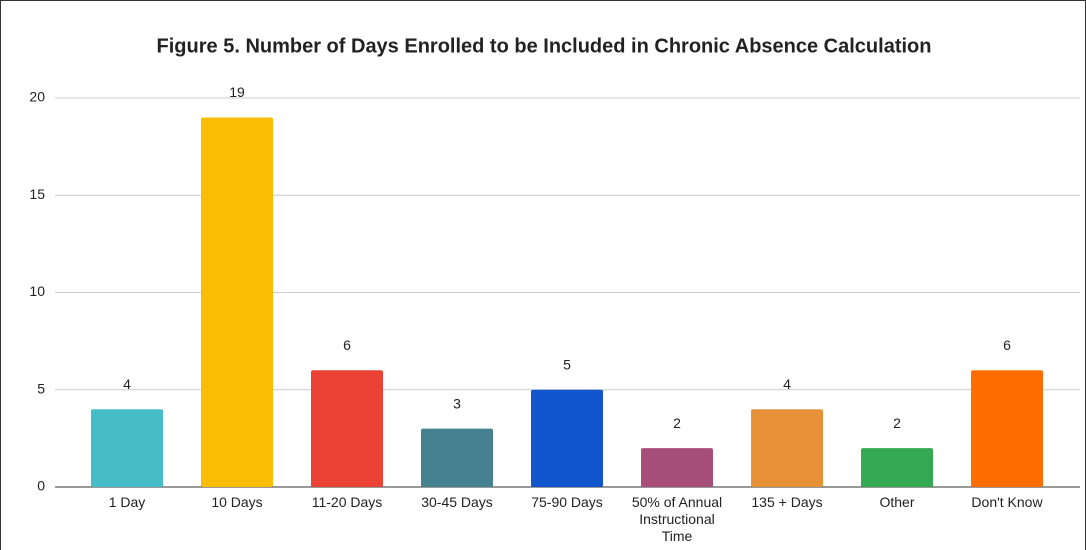 The image size is (1086, 550). What do you see at coordinates (37, 97) in the screenshot?
I see `y-tick-label: 20` at bounding box center [37, 97].